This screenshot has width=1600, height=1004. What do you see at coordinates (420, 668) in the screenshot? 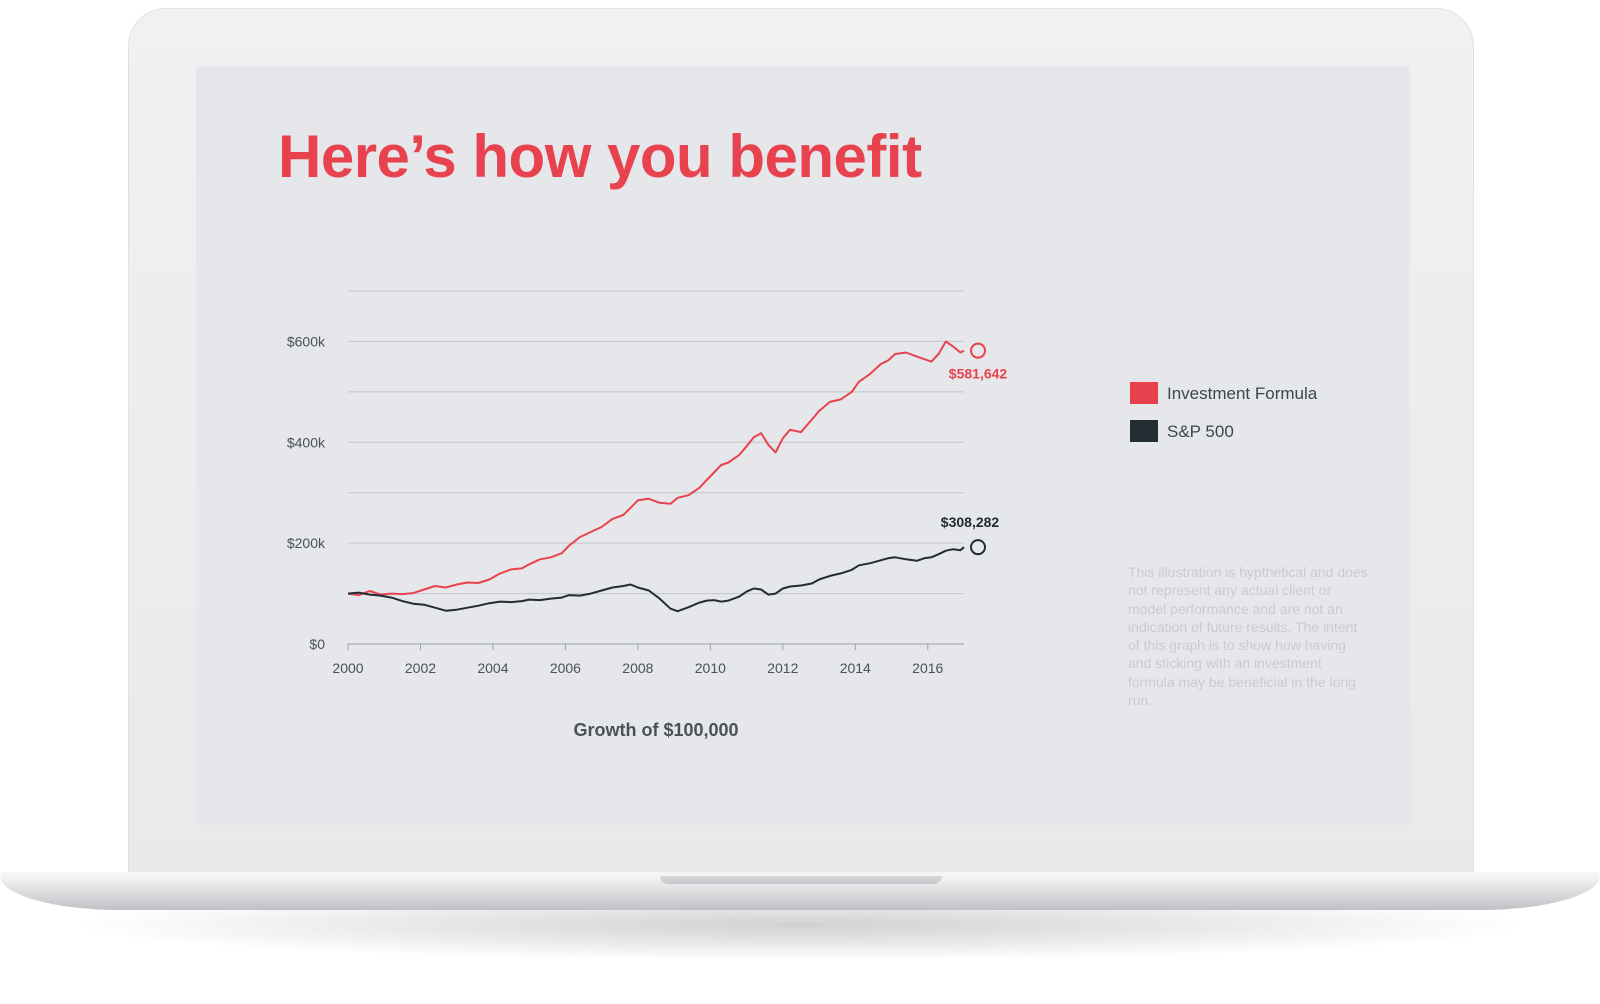
I see `x-tick-label: 2002` at bounding box center [420, 668].